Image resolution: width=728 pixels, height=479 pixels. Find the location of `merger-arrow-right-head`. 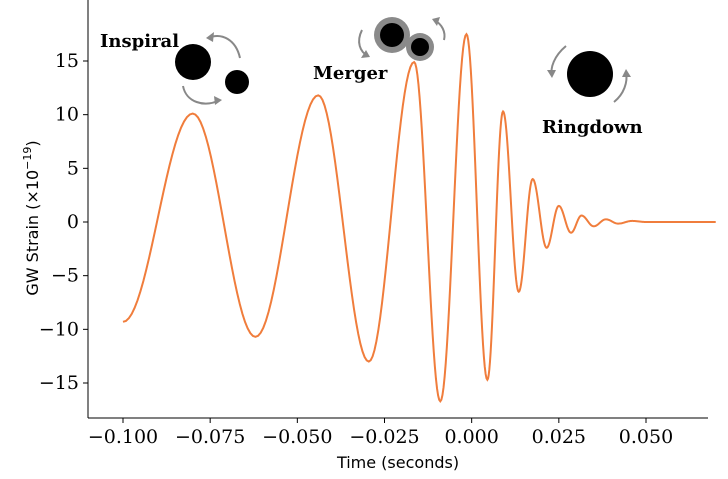

merger-arrow-right-head is located at coordinates (436, 21).